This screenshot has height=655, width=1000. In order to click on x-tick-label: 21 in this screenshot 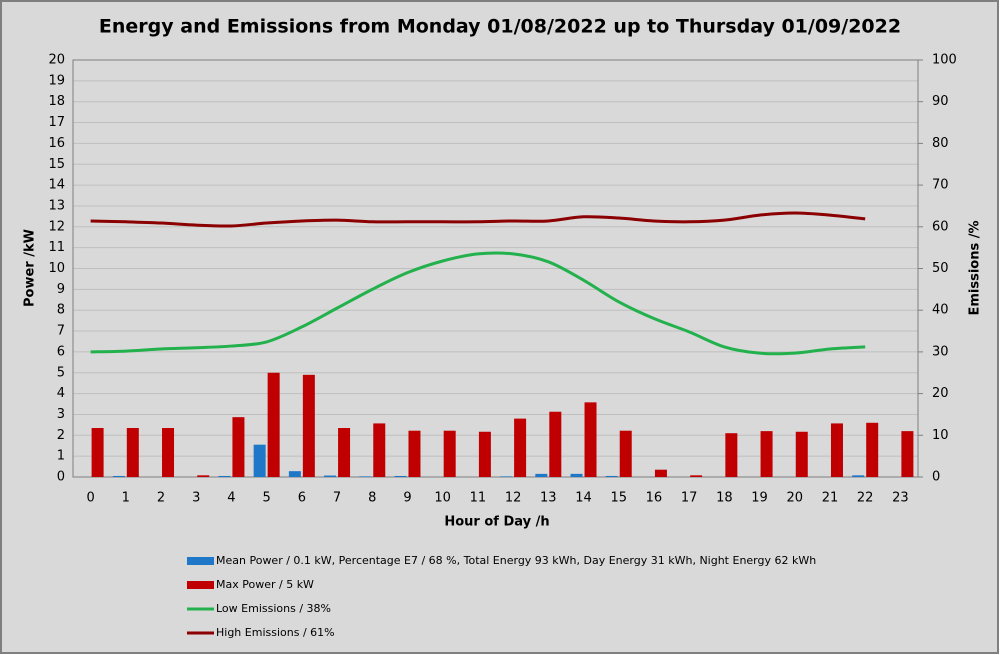, I will do `click(830, 498)`.